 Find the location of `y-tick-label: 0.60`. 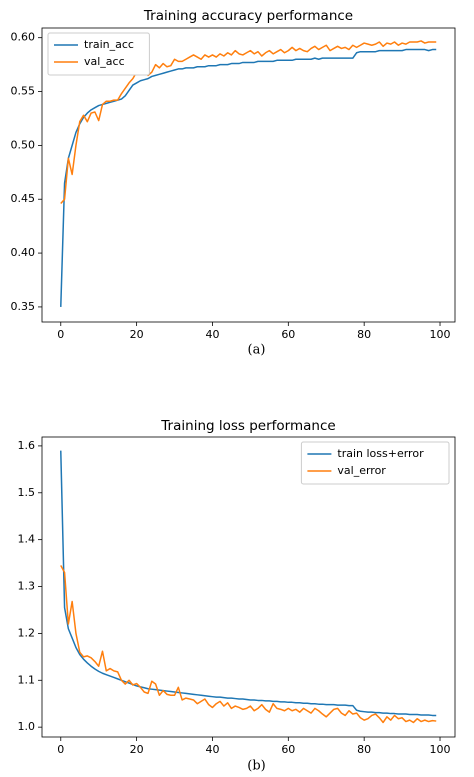

y-tick-label: 0.60 is located at coordinates (23, 37).